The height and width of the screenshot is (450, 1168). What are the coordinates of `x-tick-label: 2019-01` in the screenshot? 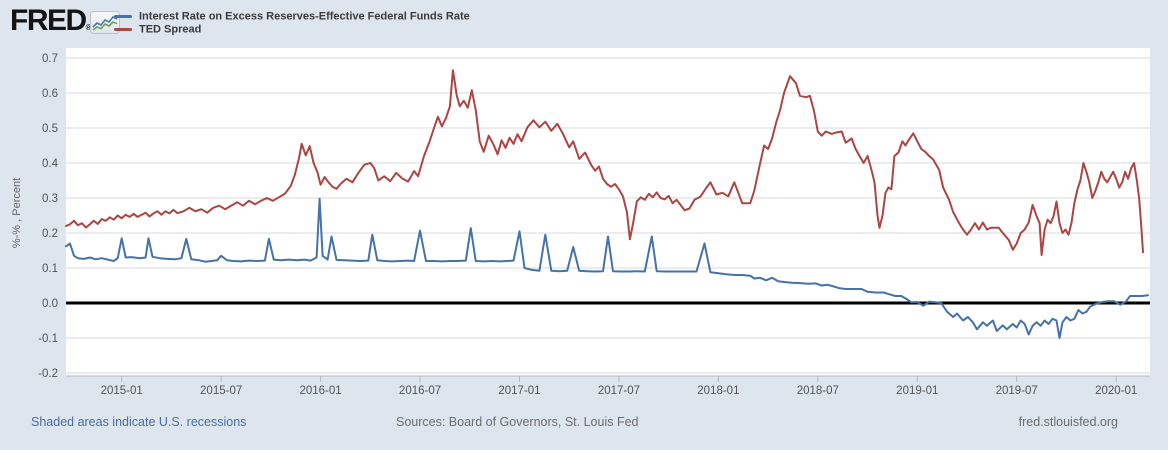 It's located at (917, 391).